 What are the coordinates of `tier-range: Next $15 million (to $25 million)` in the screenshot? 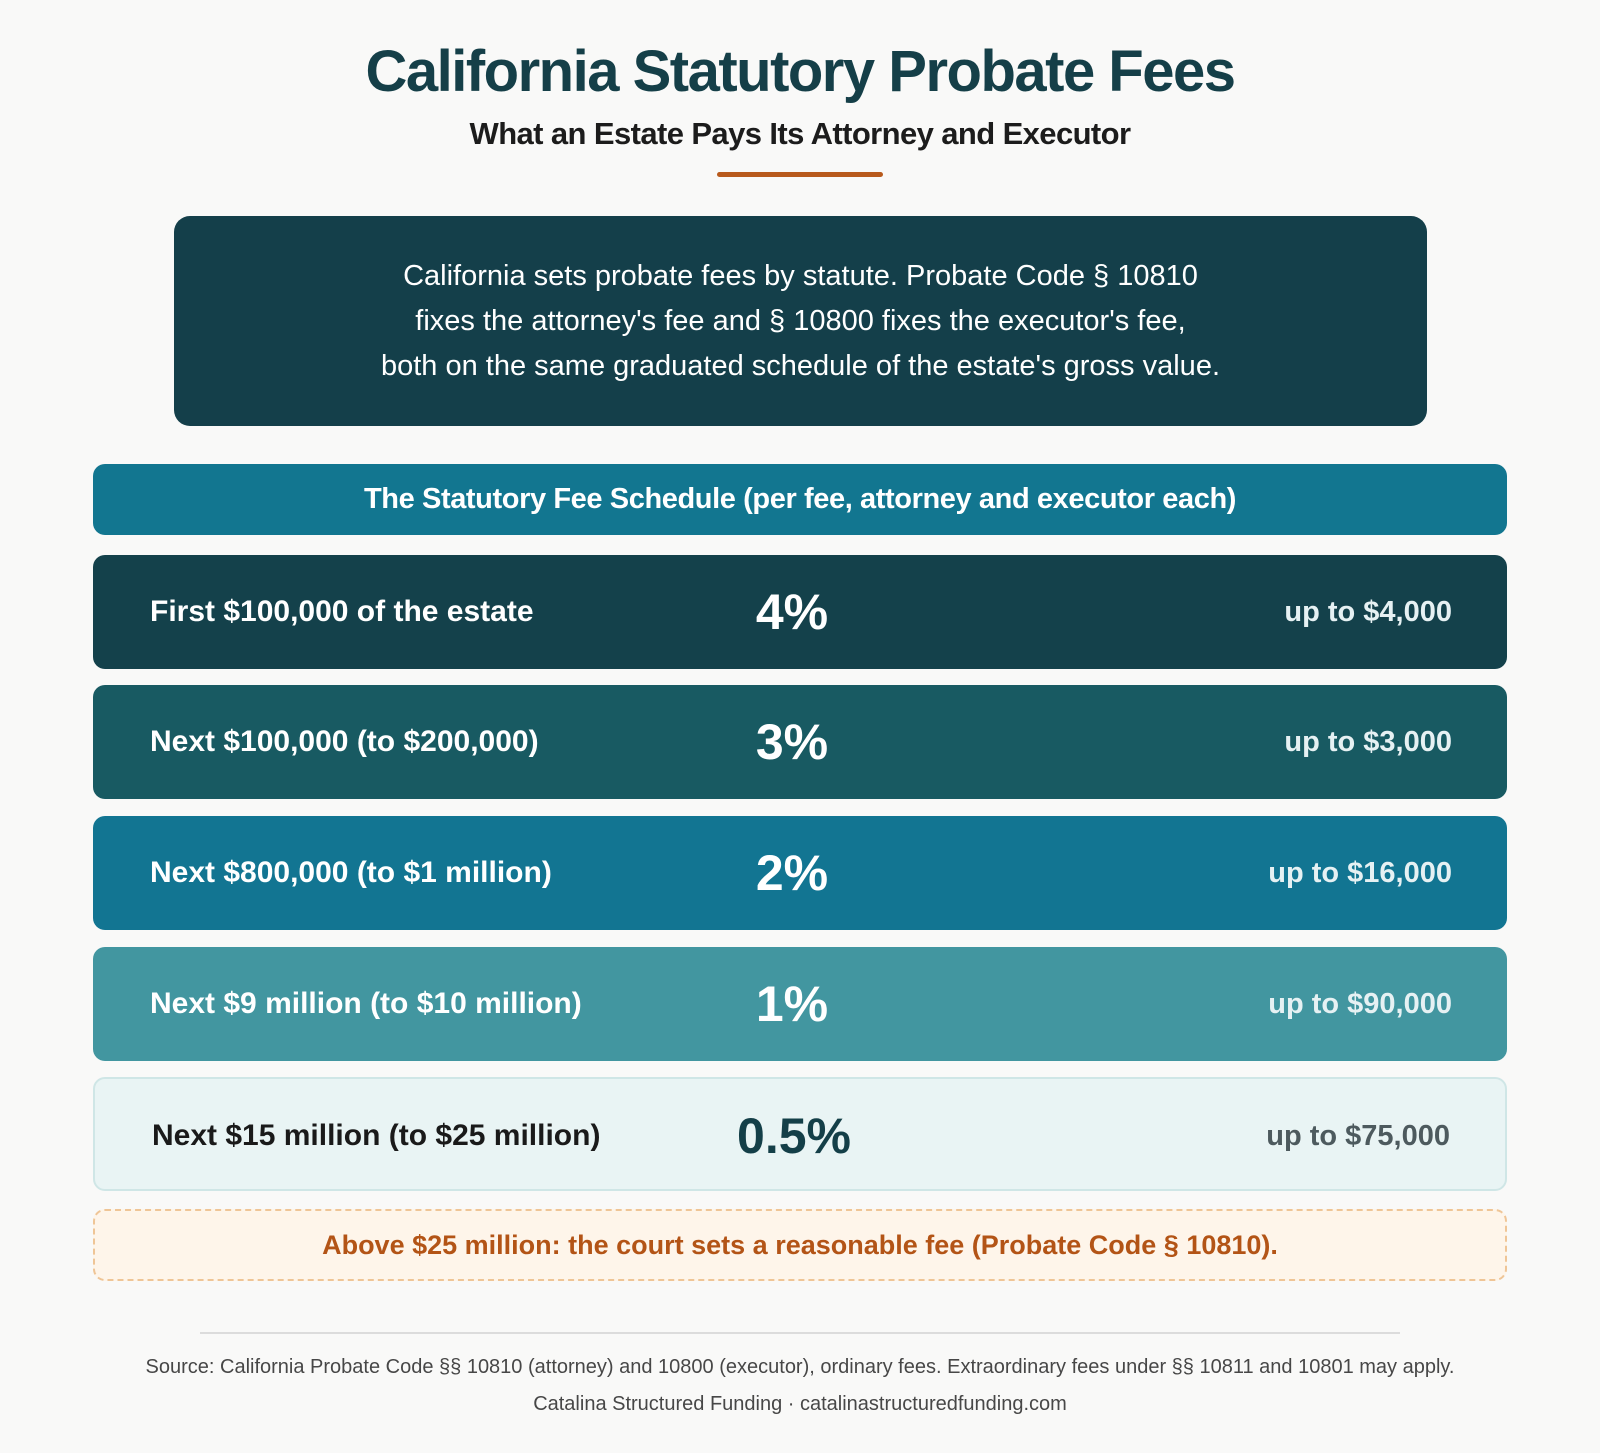 It's located at (376, 1135).